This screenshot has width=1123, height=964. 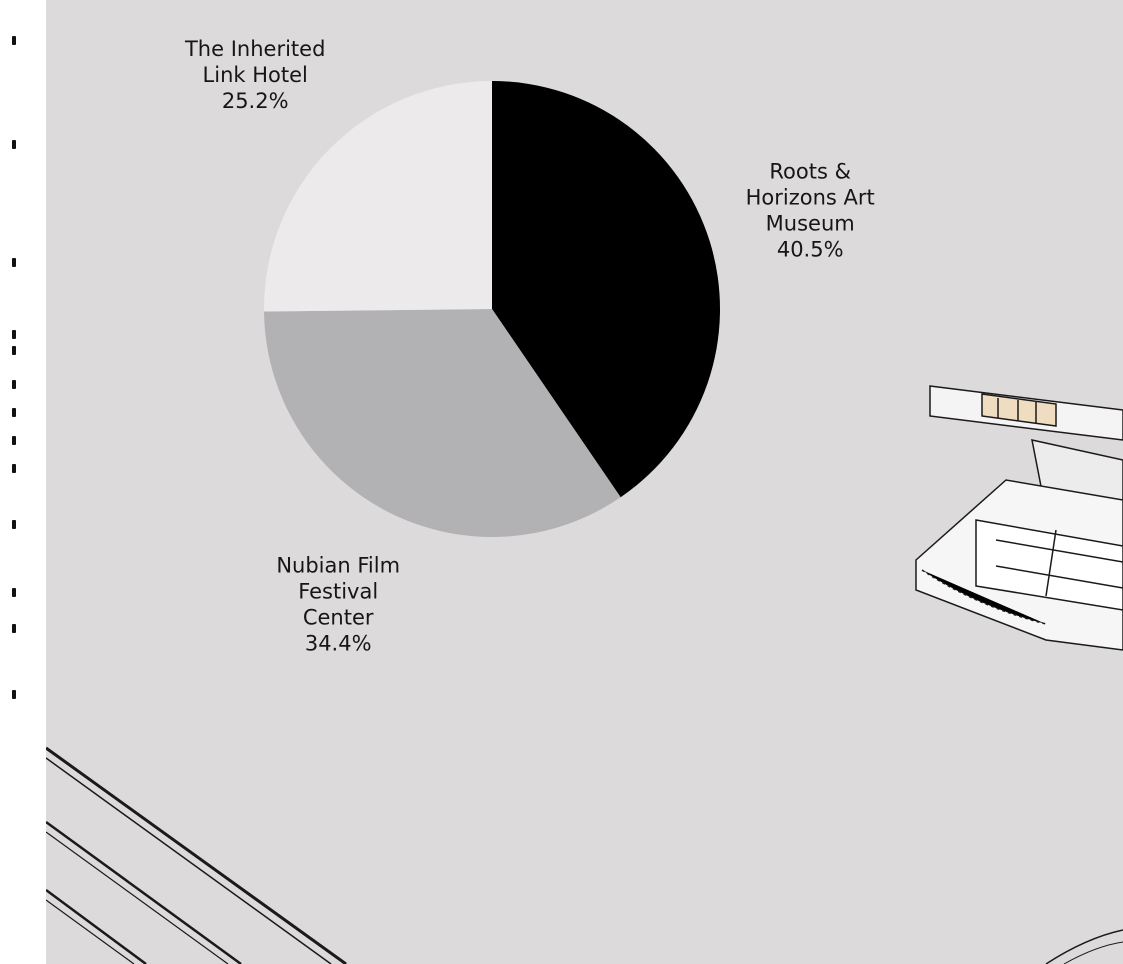 I want to click on pie-label-line: Nubian Film, so click(x=338, y=565).